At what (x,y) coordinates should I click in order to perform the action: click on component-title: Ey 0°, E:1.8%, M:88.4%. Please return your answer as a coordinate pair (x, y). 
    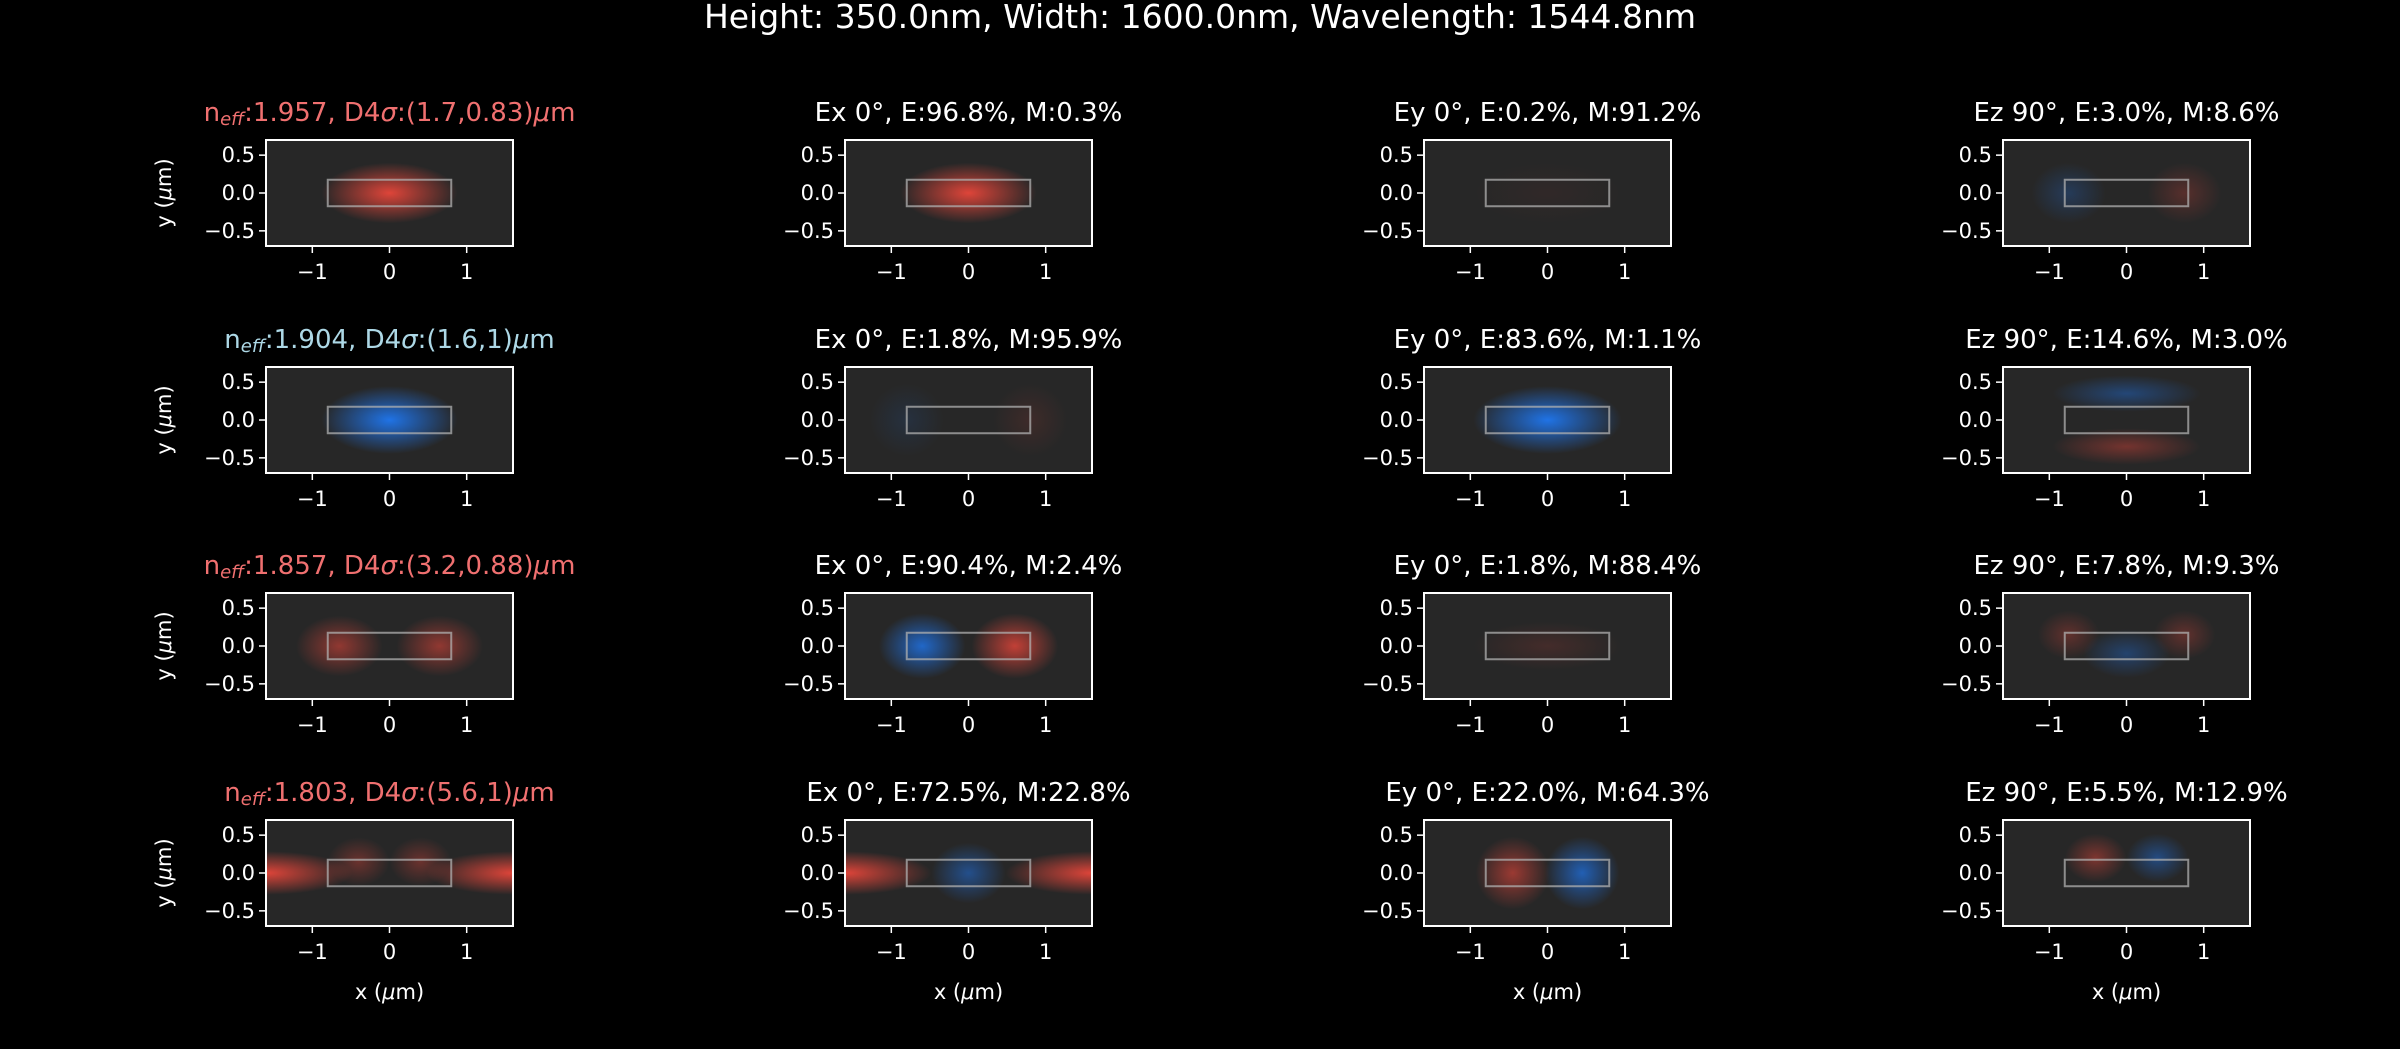
    Looking at the image, I should click on (1547, 566).